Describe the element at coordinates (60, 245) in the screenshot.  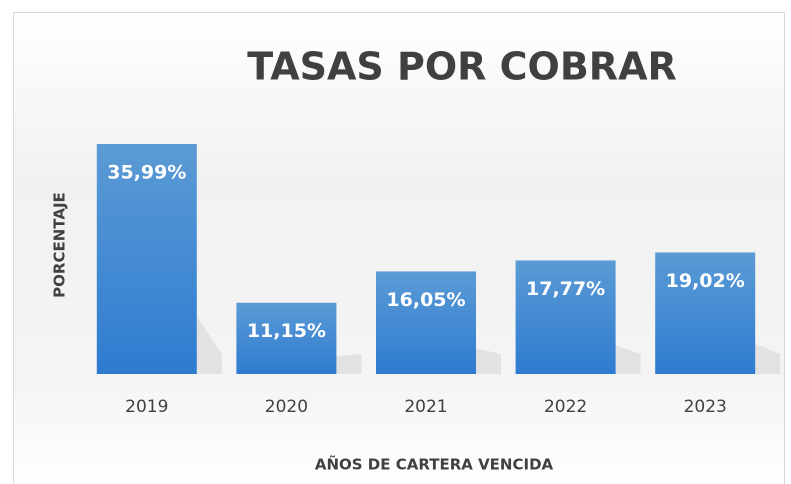
I see `y-axis-title: PORCENTAJE` at that location.